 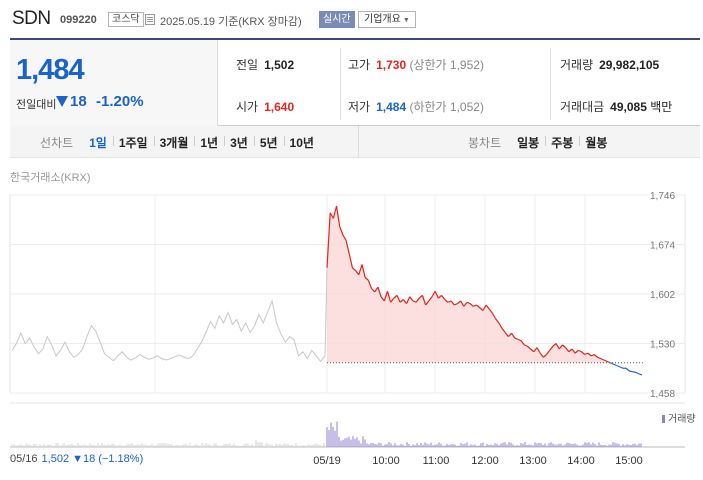 I want to click on y-axis-ticks: 1,746 1,674 1,602 1,530 1,458, so click(x=662, y=295).